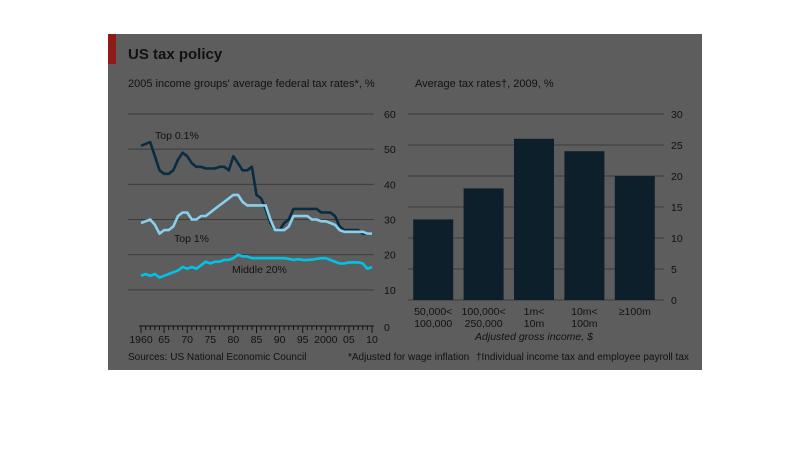  I want to click on bar-category-label: 50,000<, so click(433, 312).